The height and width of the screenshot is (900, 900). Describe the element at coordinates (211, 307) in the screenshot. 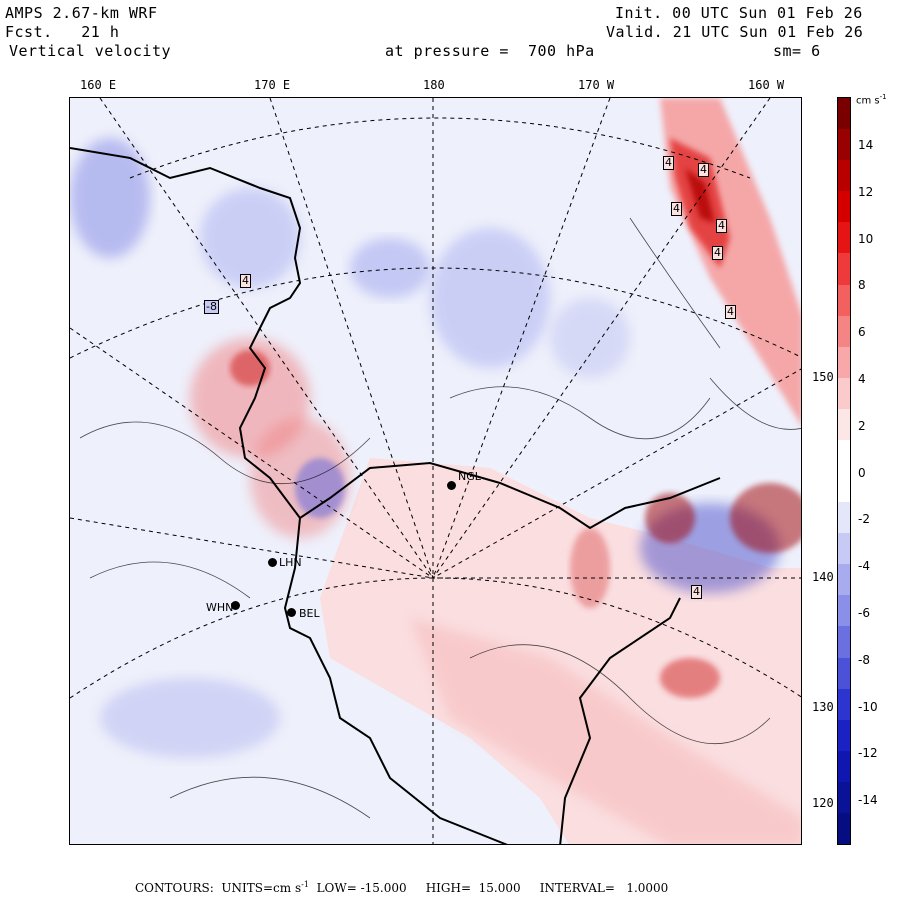

I see `contour-label: -8` at that location.